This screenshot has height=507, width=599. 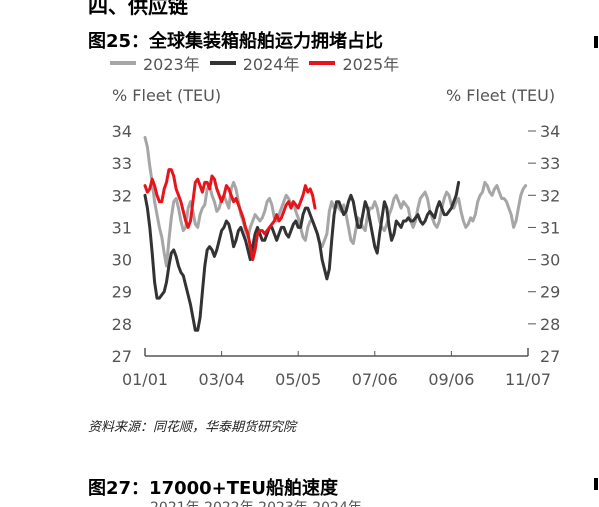 I want to click on y-tick-label-left: 29, so click(x=122, y=292).